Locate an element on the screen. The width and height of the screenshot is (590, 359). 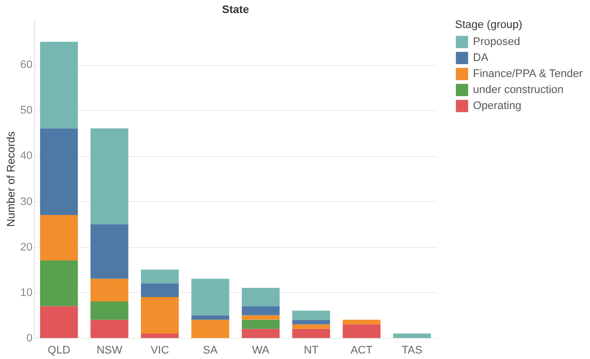
x-tick-label: NT is located at coordinates (311, 350).